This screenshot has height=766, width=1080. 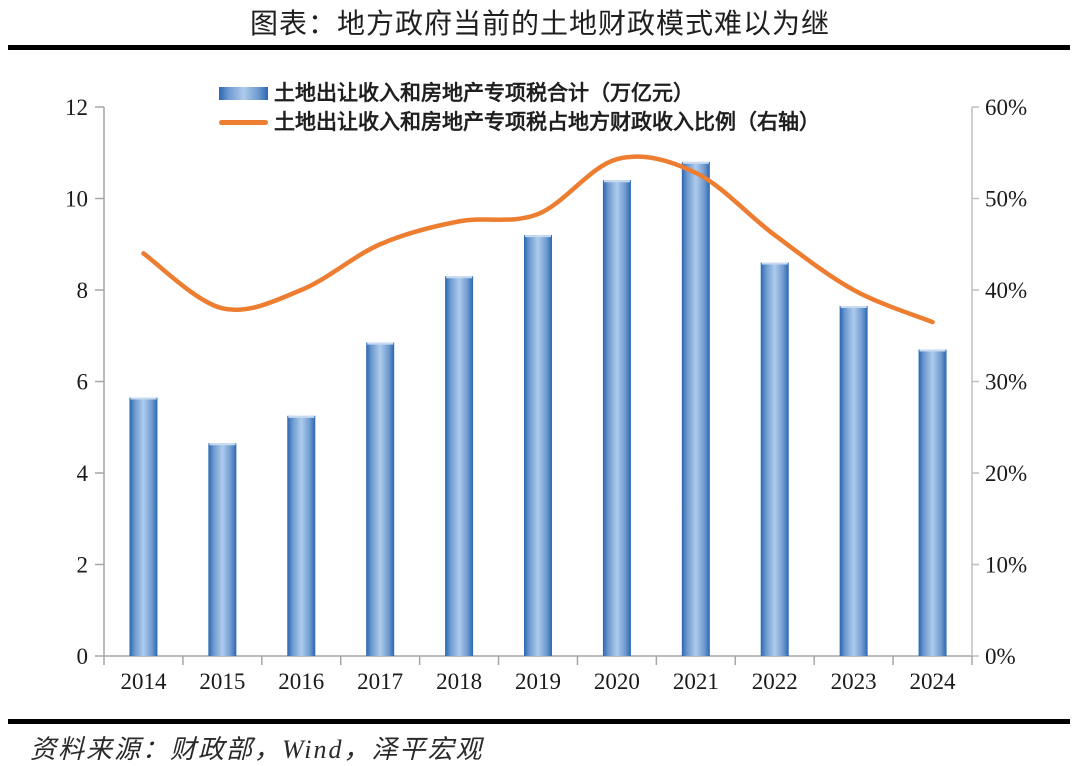 What do you see at coordinates (143, 681) in the screenshot?
I see `x-axis-category-label: 2014` at bounding box center [143, 681].